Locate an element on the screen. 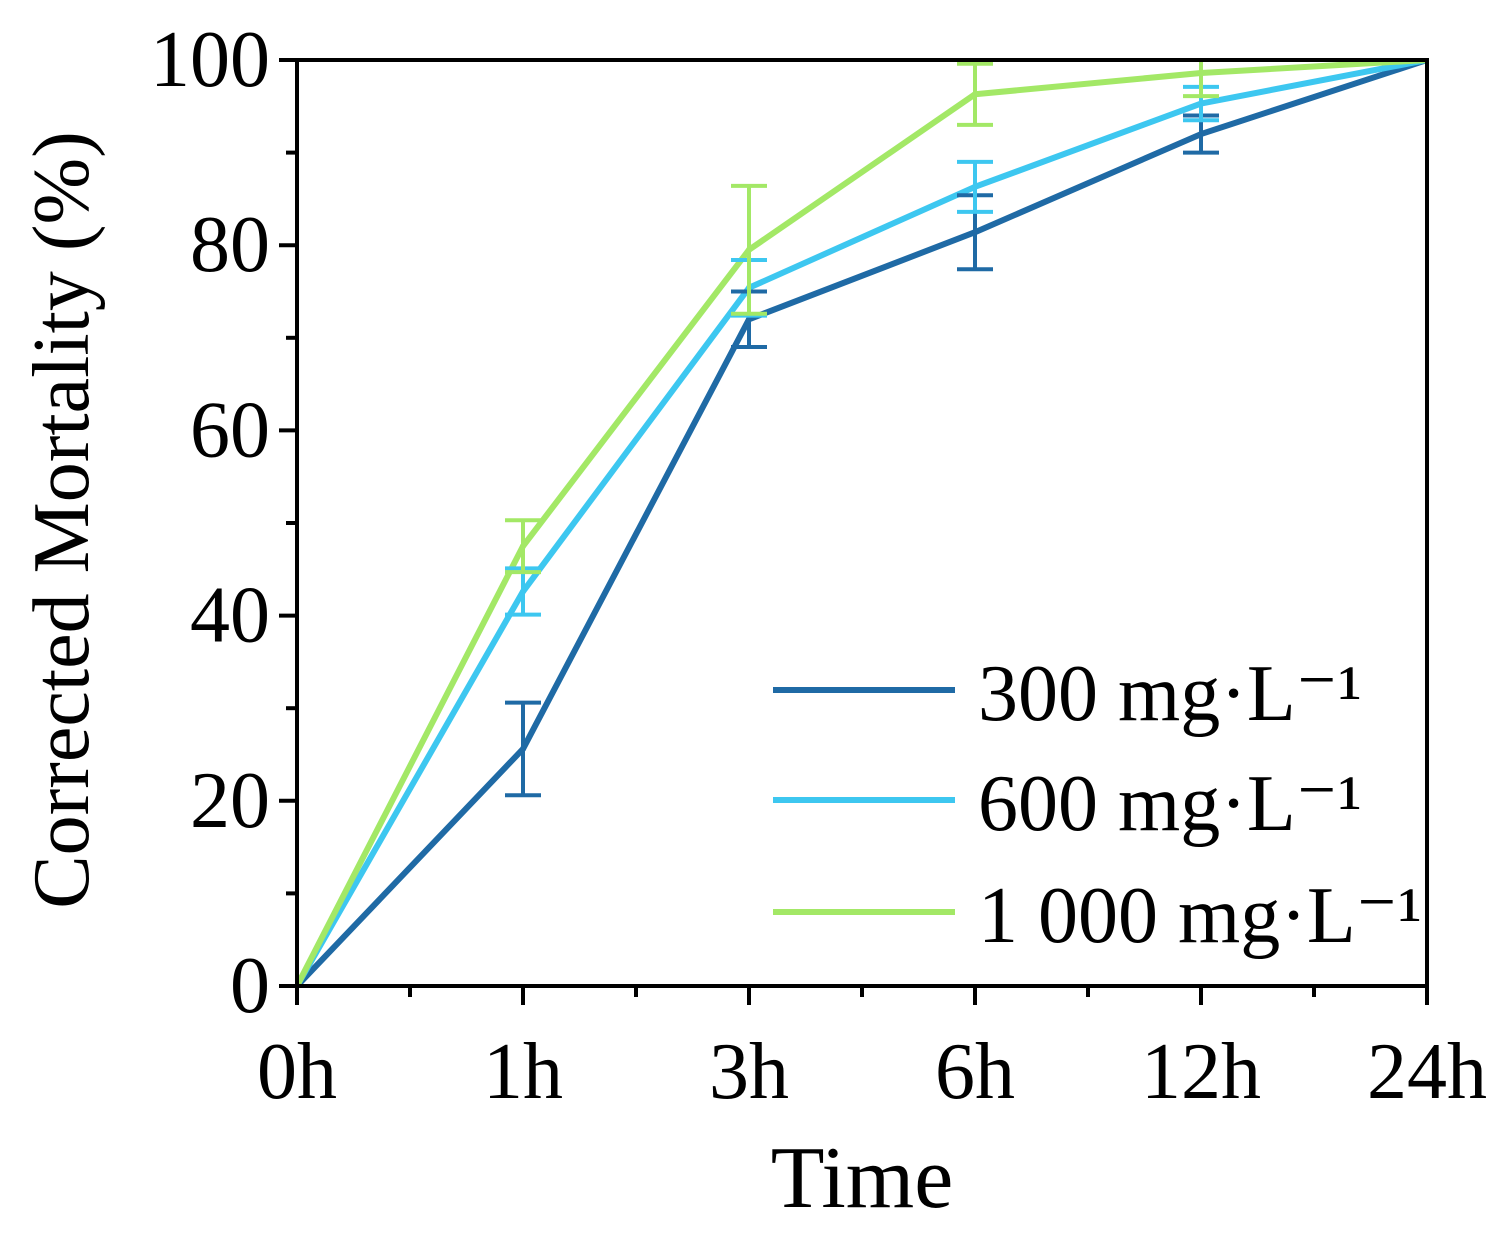  y-tick-label: 20 is located at coordinates (230, 801).